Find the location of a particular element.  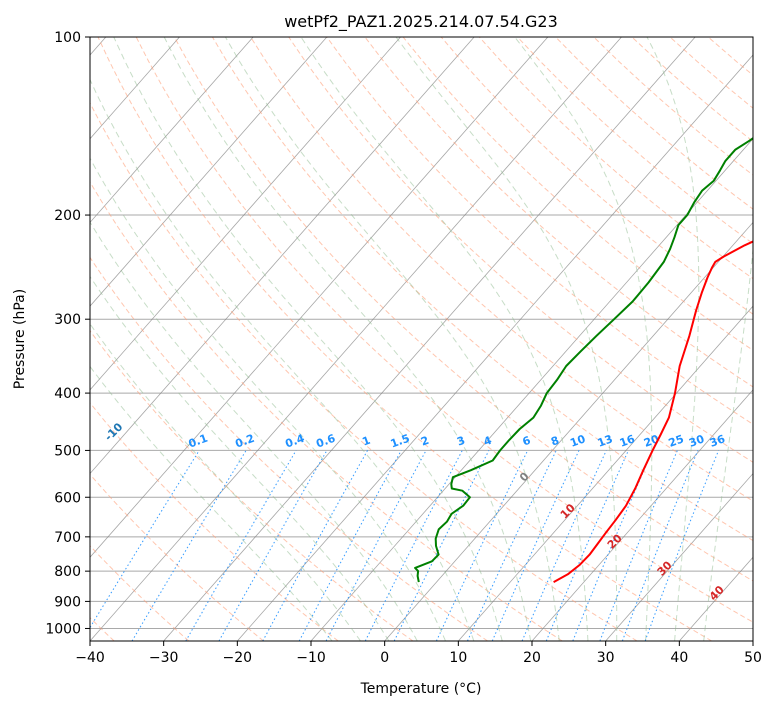

y-tick-label: 300 is located at coordinates (67, 320).